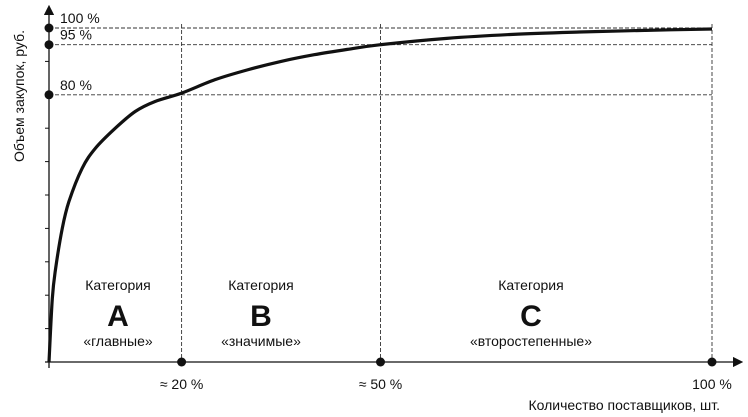  I want to click on category-c: Категория C «второстепенные», so click(531, 313).